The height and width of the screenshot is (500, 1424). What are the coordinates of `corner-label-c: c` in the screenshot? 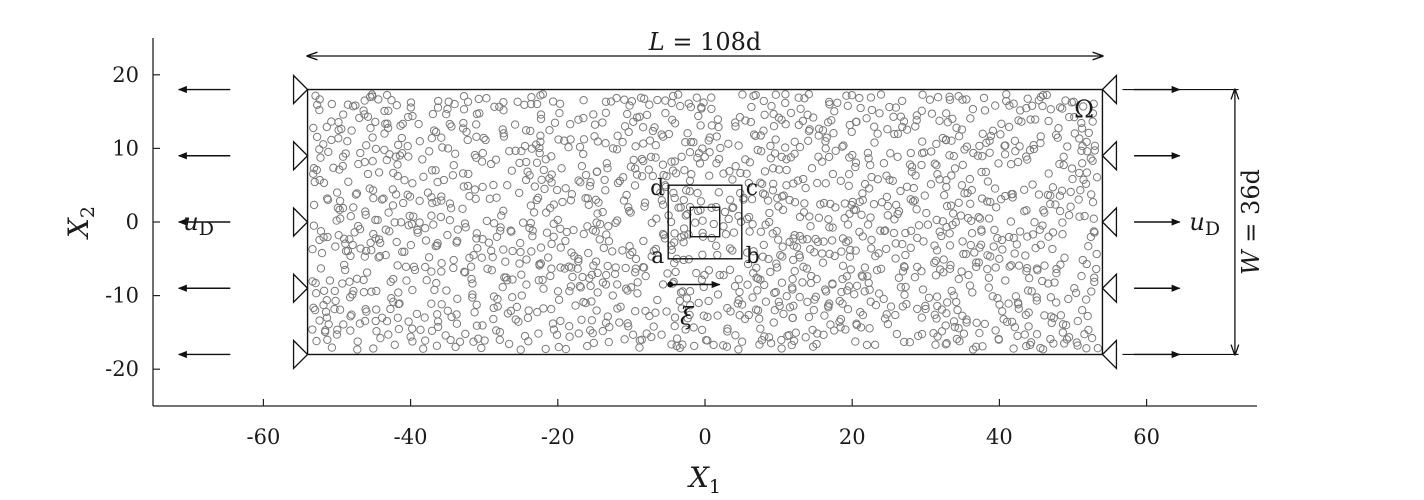 It's located at (752, 188).